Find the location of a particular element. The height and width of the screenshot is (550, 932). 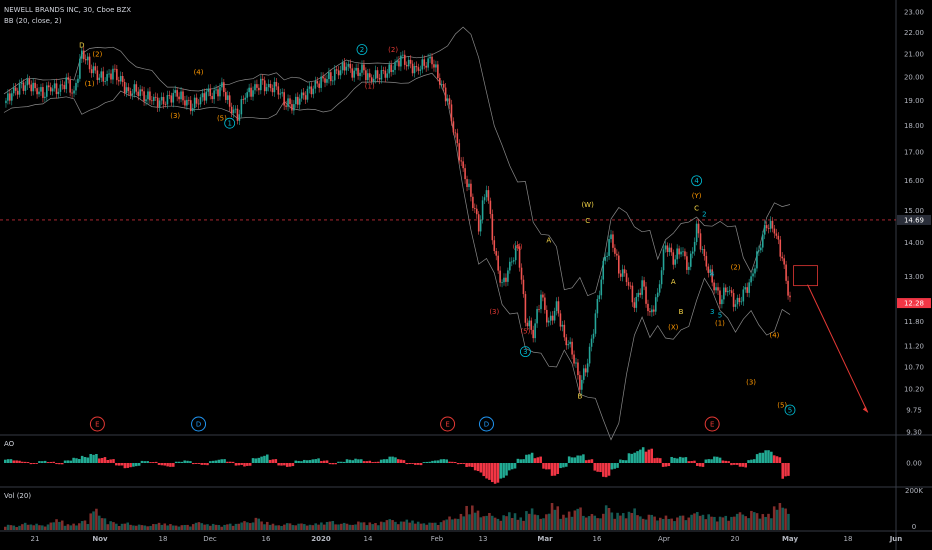

volume-bars is located at coordinates (397, 516).